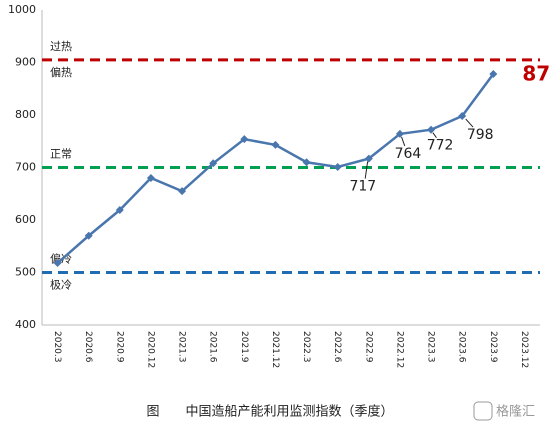 The image size is (550, 426). Describe the element at coordinates (25, 114) in the screenshot. I see `y-tick-label: 800` at that location.